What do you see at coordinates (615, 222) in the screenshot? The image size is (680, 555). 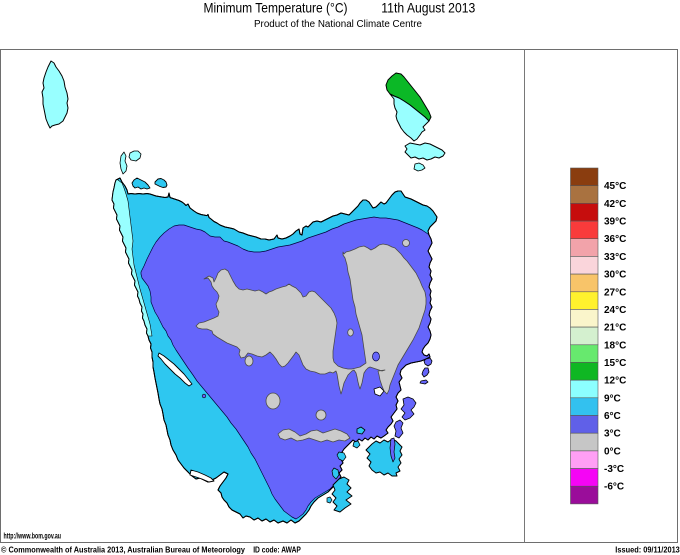 I see `svg-text: 39°C` at bounding box center [615, 222].